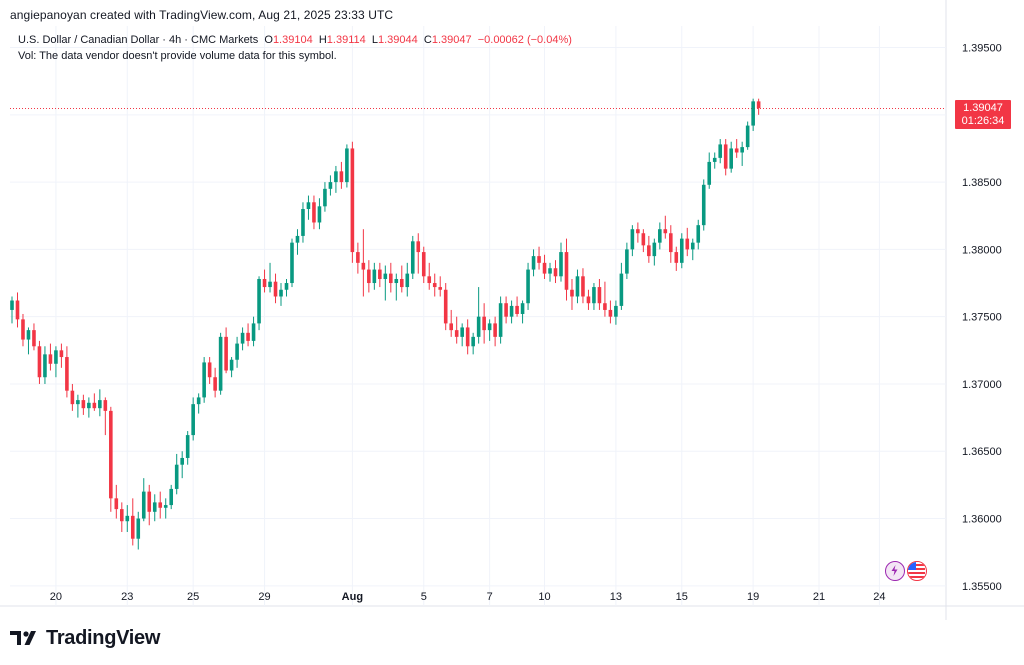 This screenshot has width=1024, height=665. Describe the element at coordinates (56, 597) in the screenshot. I see `x-tick-label: 20` at that location.